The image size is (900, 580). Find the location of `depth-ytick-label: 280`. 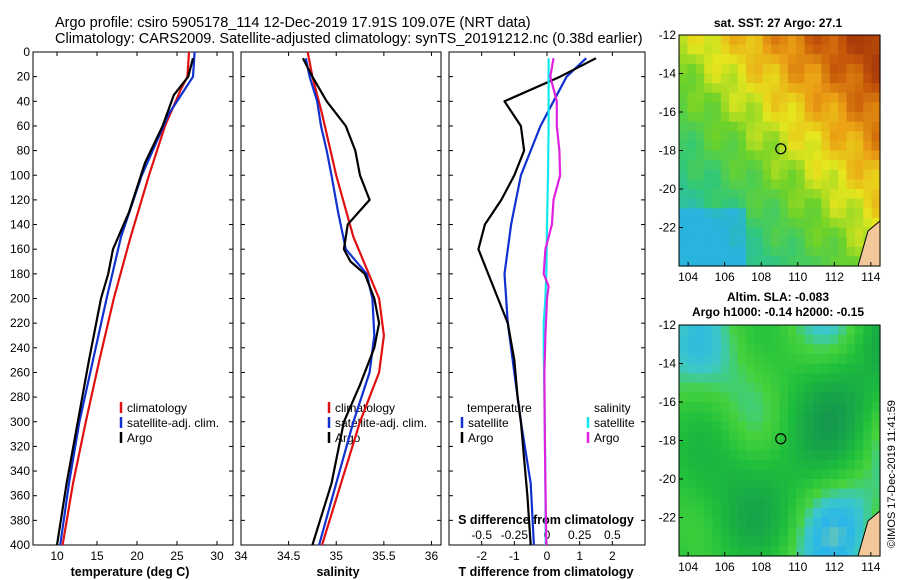

depth-ytick-label: 280 is located at coordinates (20, 397).